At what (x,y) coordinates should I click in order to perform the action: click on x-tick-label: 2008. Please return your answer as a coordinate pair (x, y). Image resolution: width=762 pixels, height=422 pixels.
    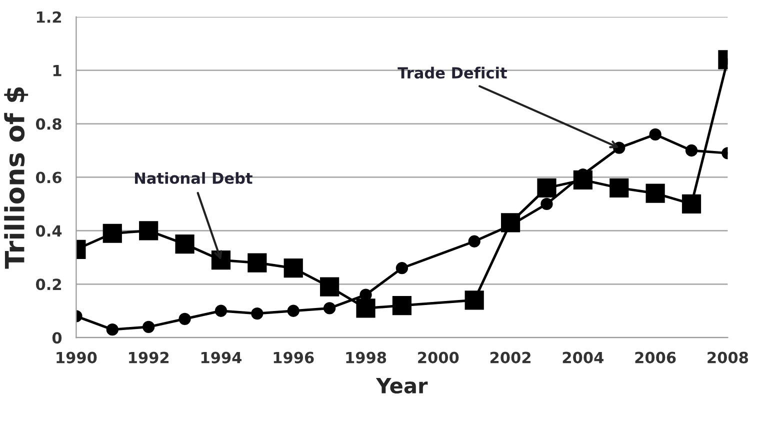
    Looking at the image, I should click on (728, 358).